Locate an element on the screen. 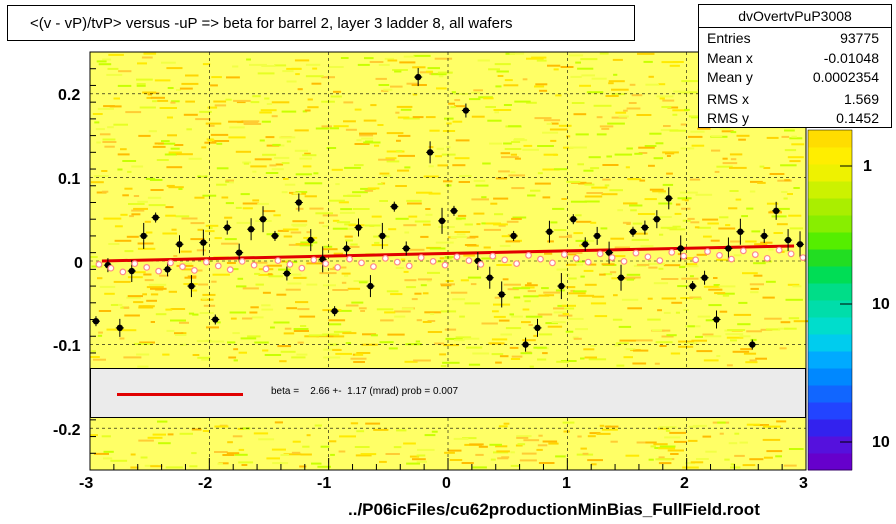 This screenshot has height=524, width=896. fit-legend-text: beta = 2.66 +- 1.17 (mrad) prob = 0.007 is located at coordinates (365, 391).